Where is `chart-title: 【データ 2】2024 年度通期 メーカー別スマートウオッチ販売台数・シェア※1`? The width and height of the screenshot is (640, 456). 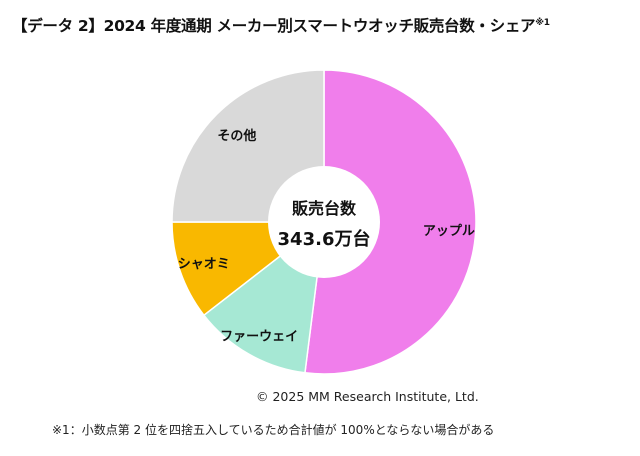 chart-title: 【データ 2】2024 年度通期 メーカー別スマートウオッチ販売台数・シェア※1 is located at coordinates (322, 25).